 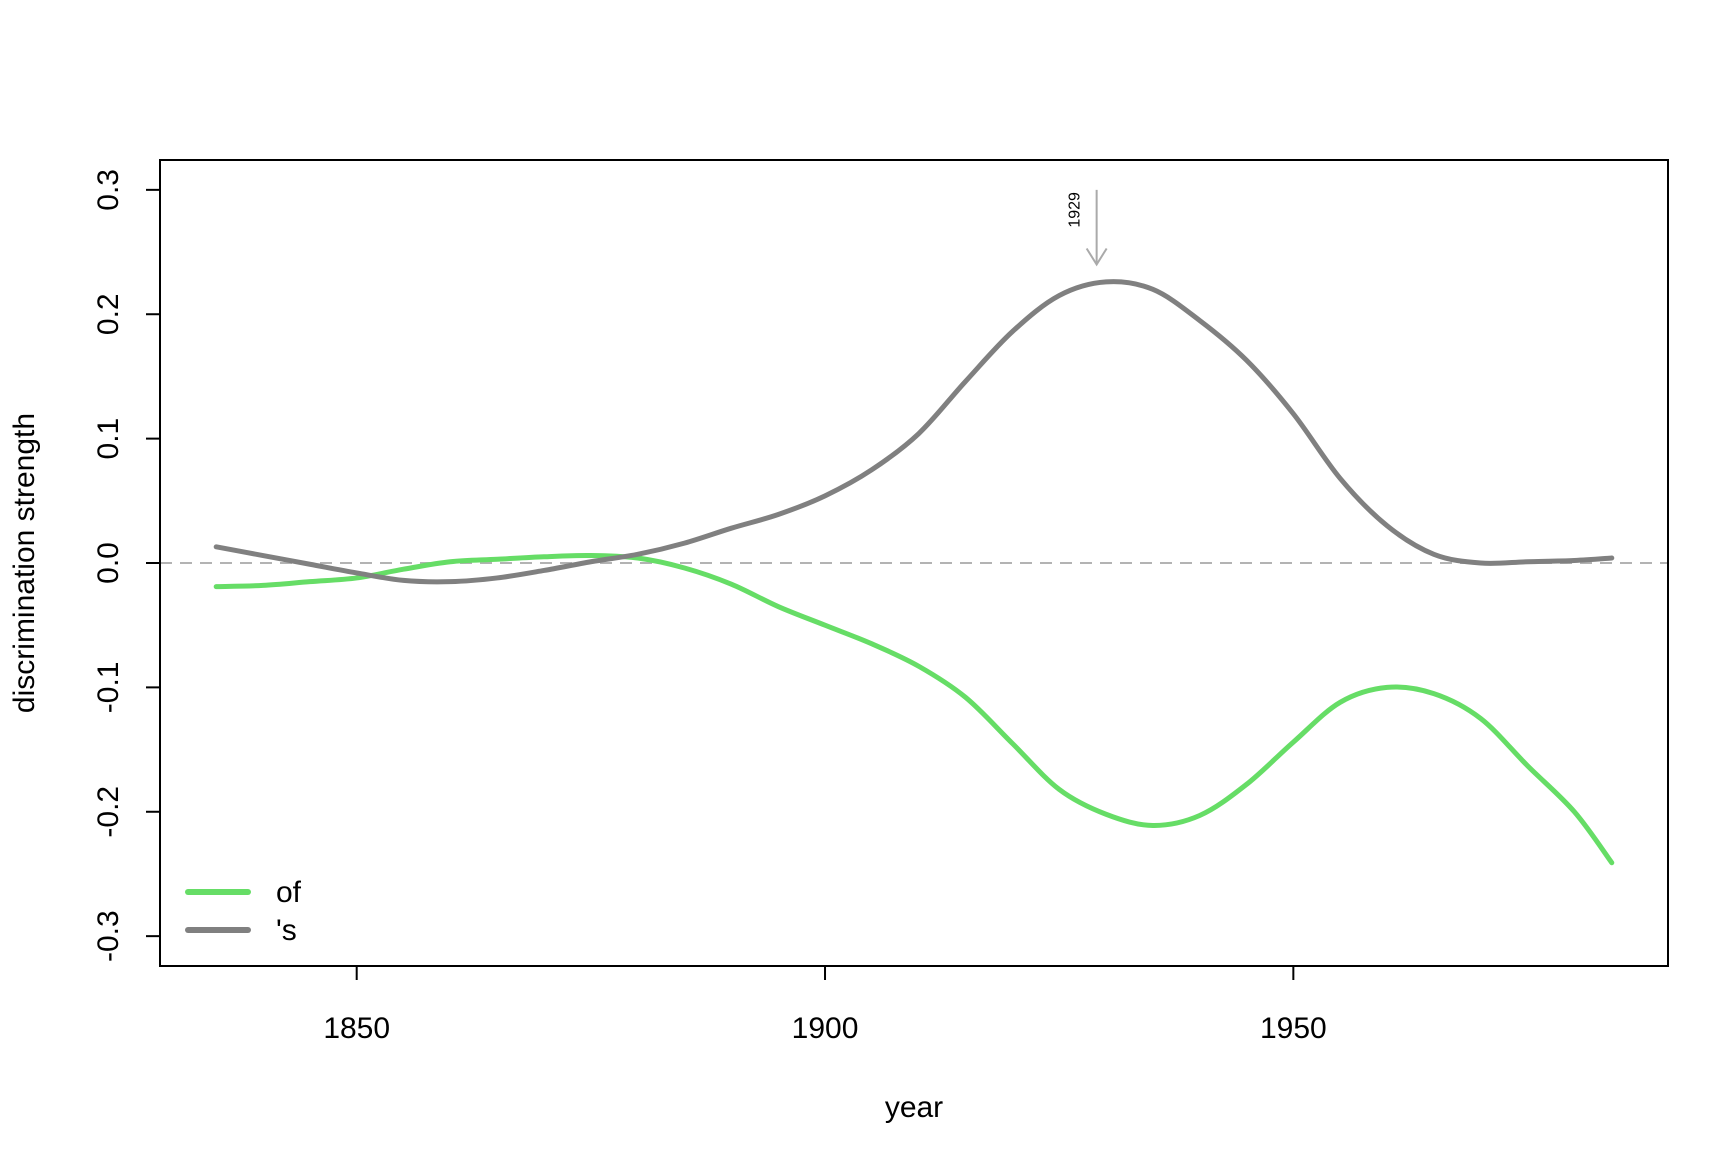 I want to click on x-tick-label: 1850, so click(x=356, y=1028).